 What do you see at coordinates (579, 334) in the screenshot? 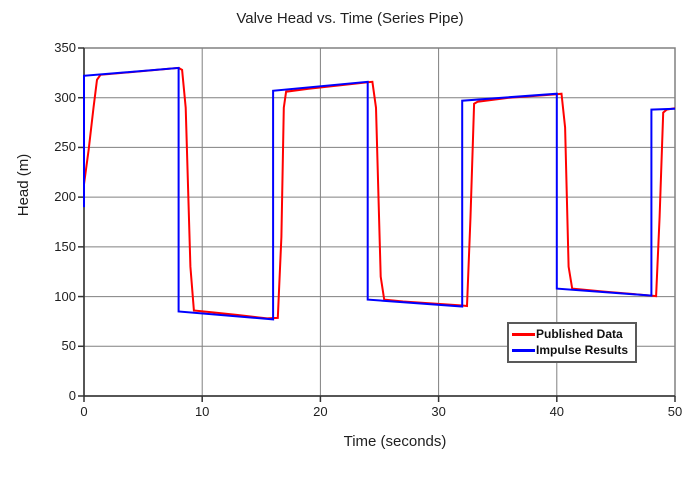
I see `legend-label-published-data: Published Data` at bounding box center [579, 334].